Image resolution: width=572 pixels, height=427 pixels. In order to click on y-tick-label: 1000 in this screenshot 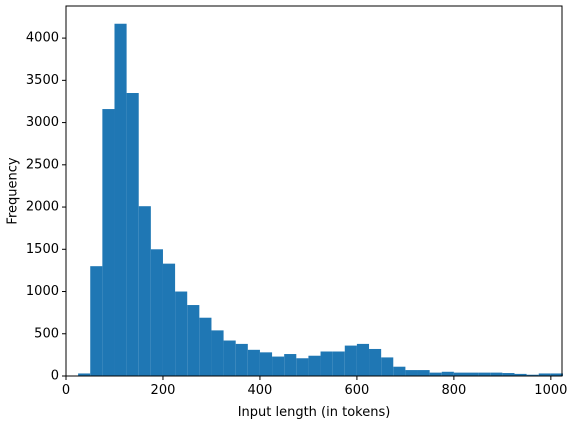, I will do `click(42, 291)`.